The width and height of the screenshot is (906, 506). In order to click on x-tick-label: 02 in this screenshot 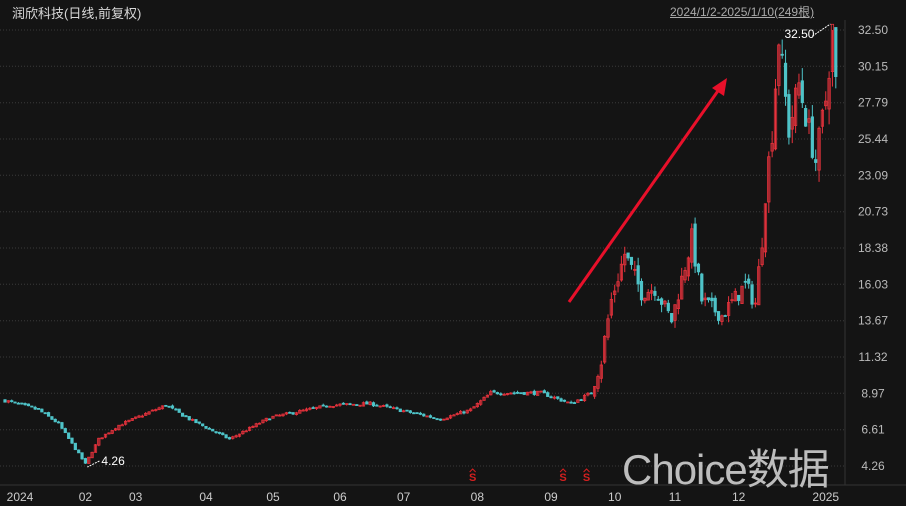, I will do `click(86, 497)`.